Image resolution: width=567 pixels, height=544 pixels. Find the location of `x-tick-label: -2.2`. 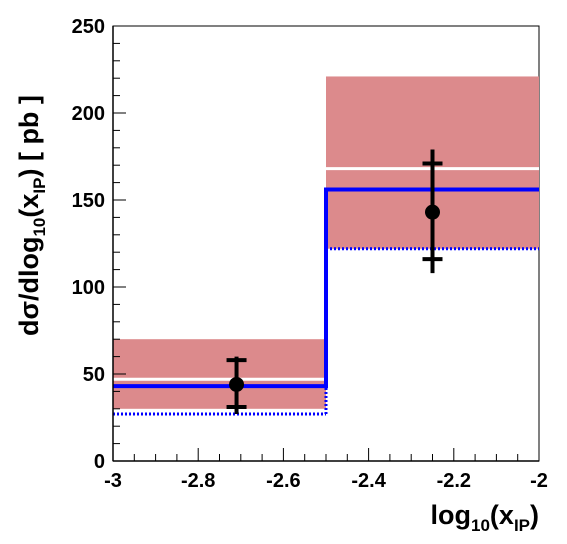

x-tick-label: -2.2 is located at coordinates (454, 481).